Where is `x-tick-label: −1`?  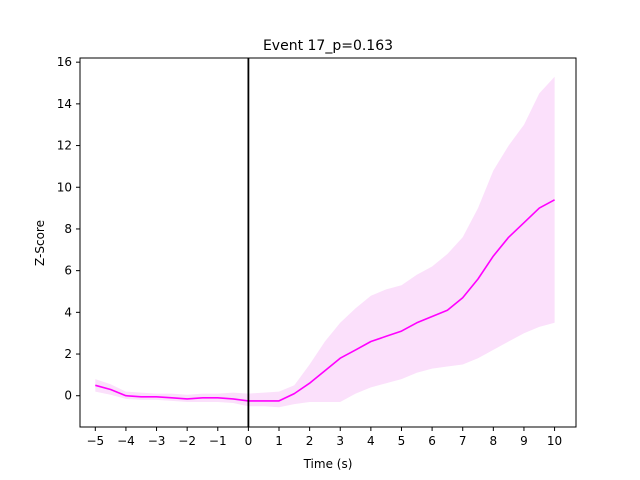 x-tick-label: −1 is located at coordinates (218, 441).